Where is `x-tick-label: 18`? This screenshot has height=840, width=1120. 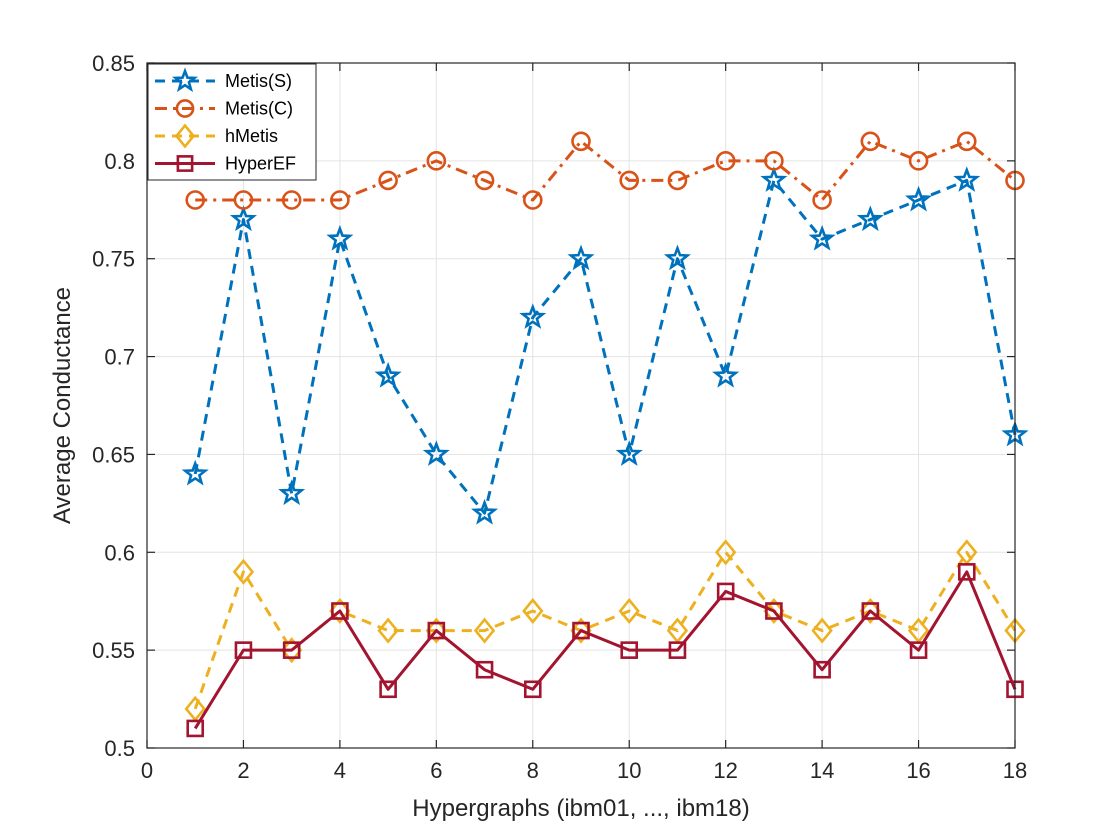 x-tick-label: 18 is located at coordinates (1015, 770).